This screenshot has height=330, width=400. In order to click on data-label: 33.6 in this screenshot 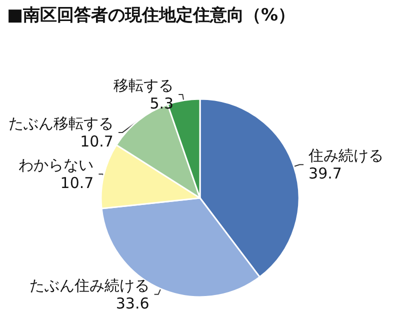, I will do `click(133, 303)`.